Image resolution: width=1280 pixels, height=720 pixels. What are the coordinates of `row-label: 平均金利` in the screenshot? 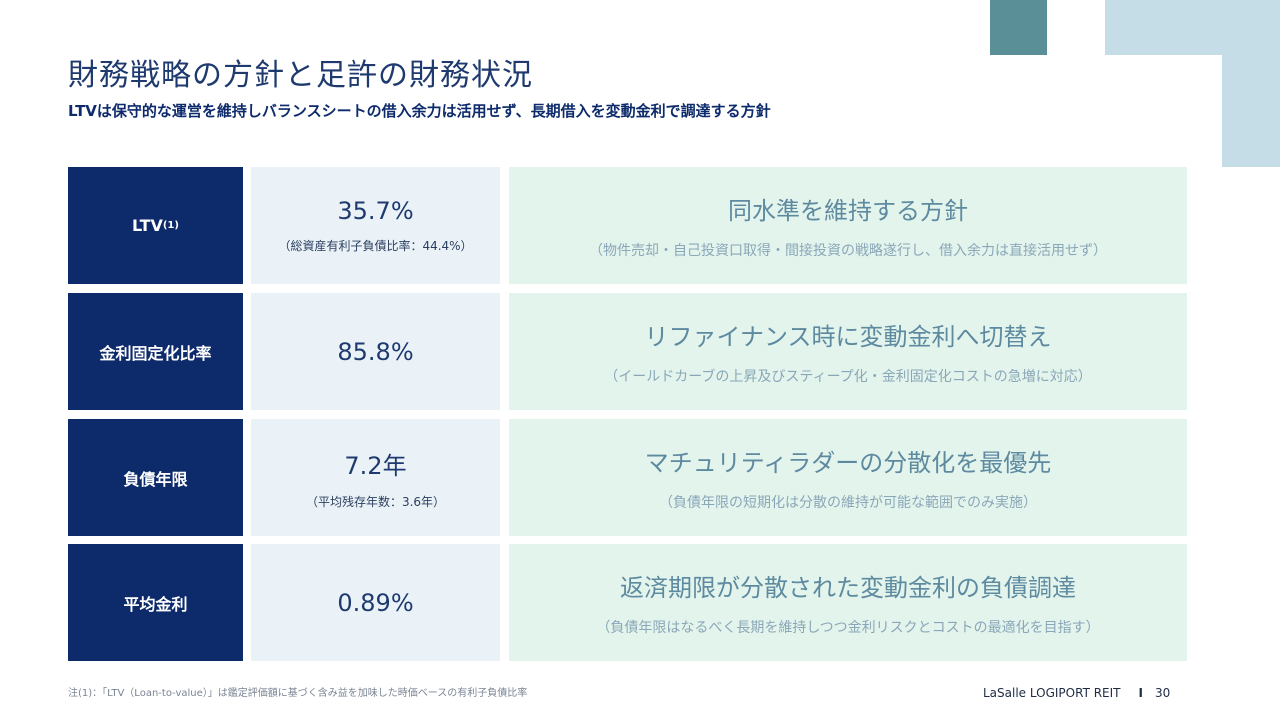 It's located at (155, 604).